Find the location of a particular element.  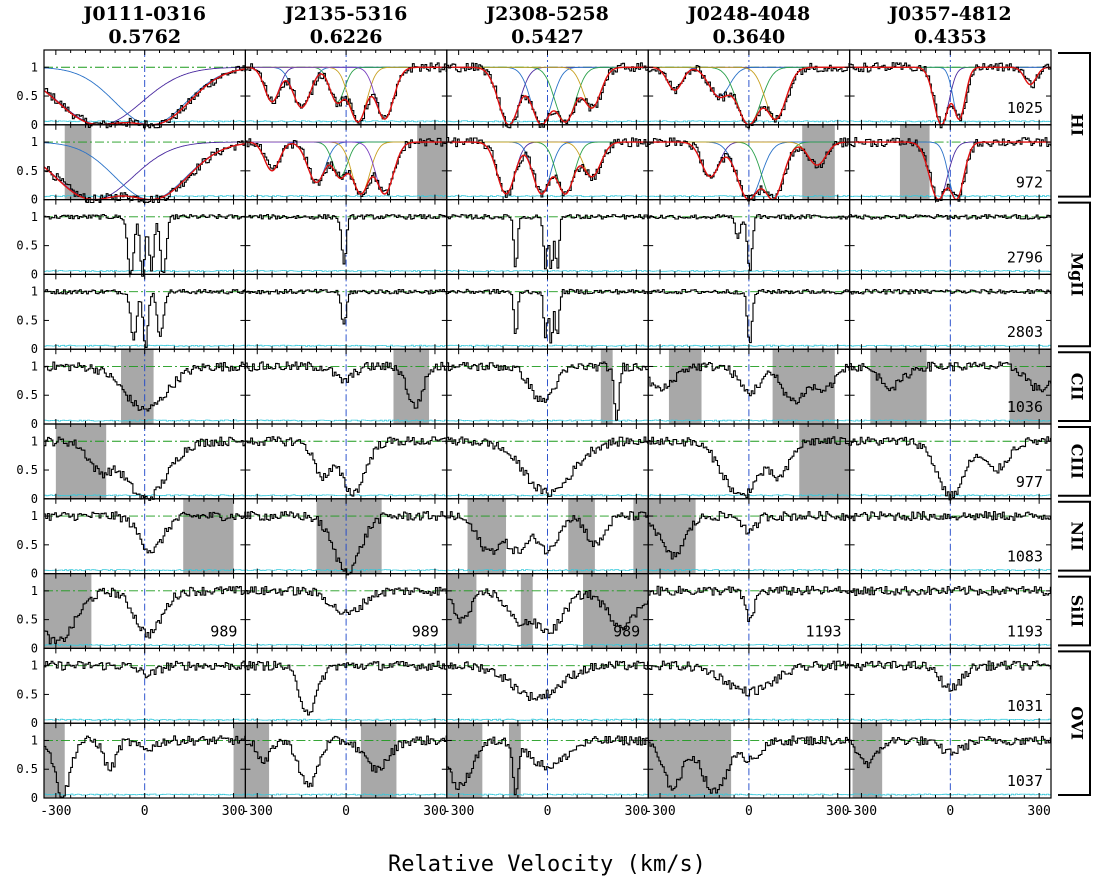

redshift-value: 0.5427 is located at coordinates (547, 37).